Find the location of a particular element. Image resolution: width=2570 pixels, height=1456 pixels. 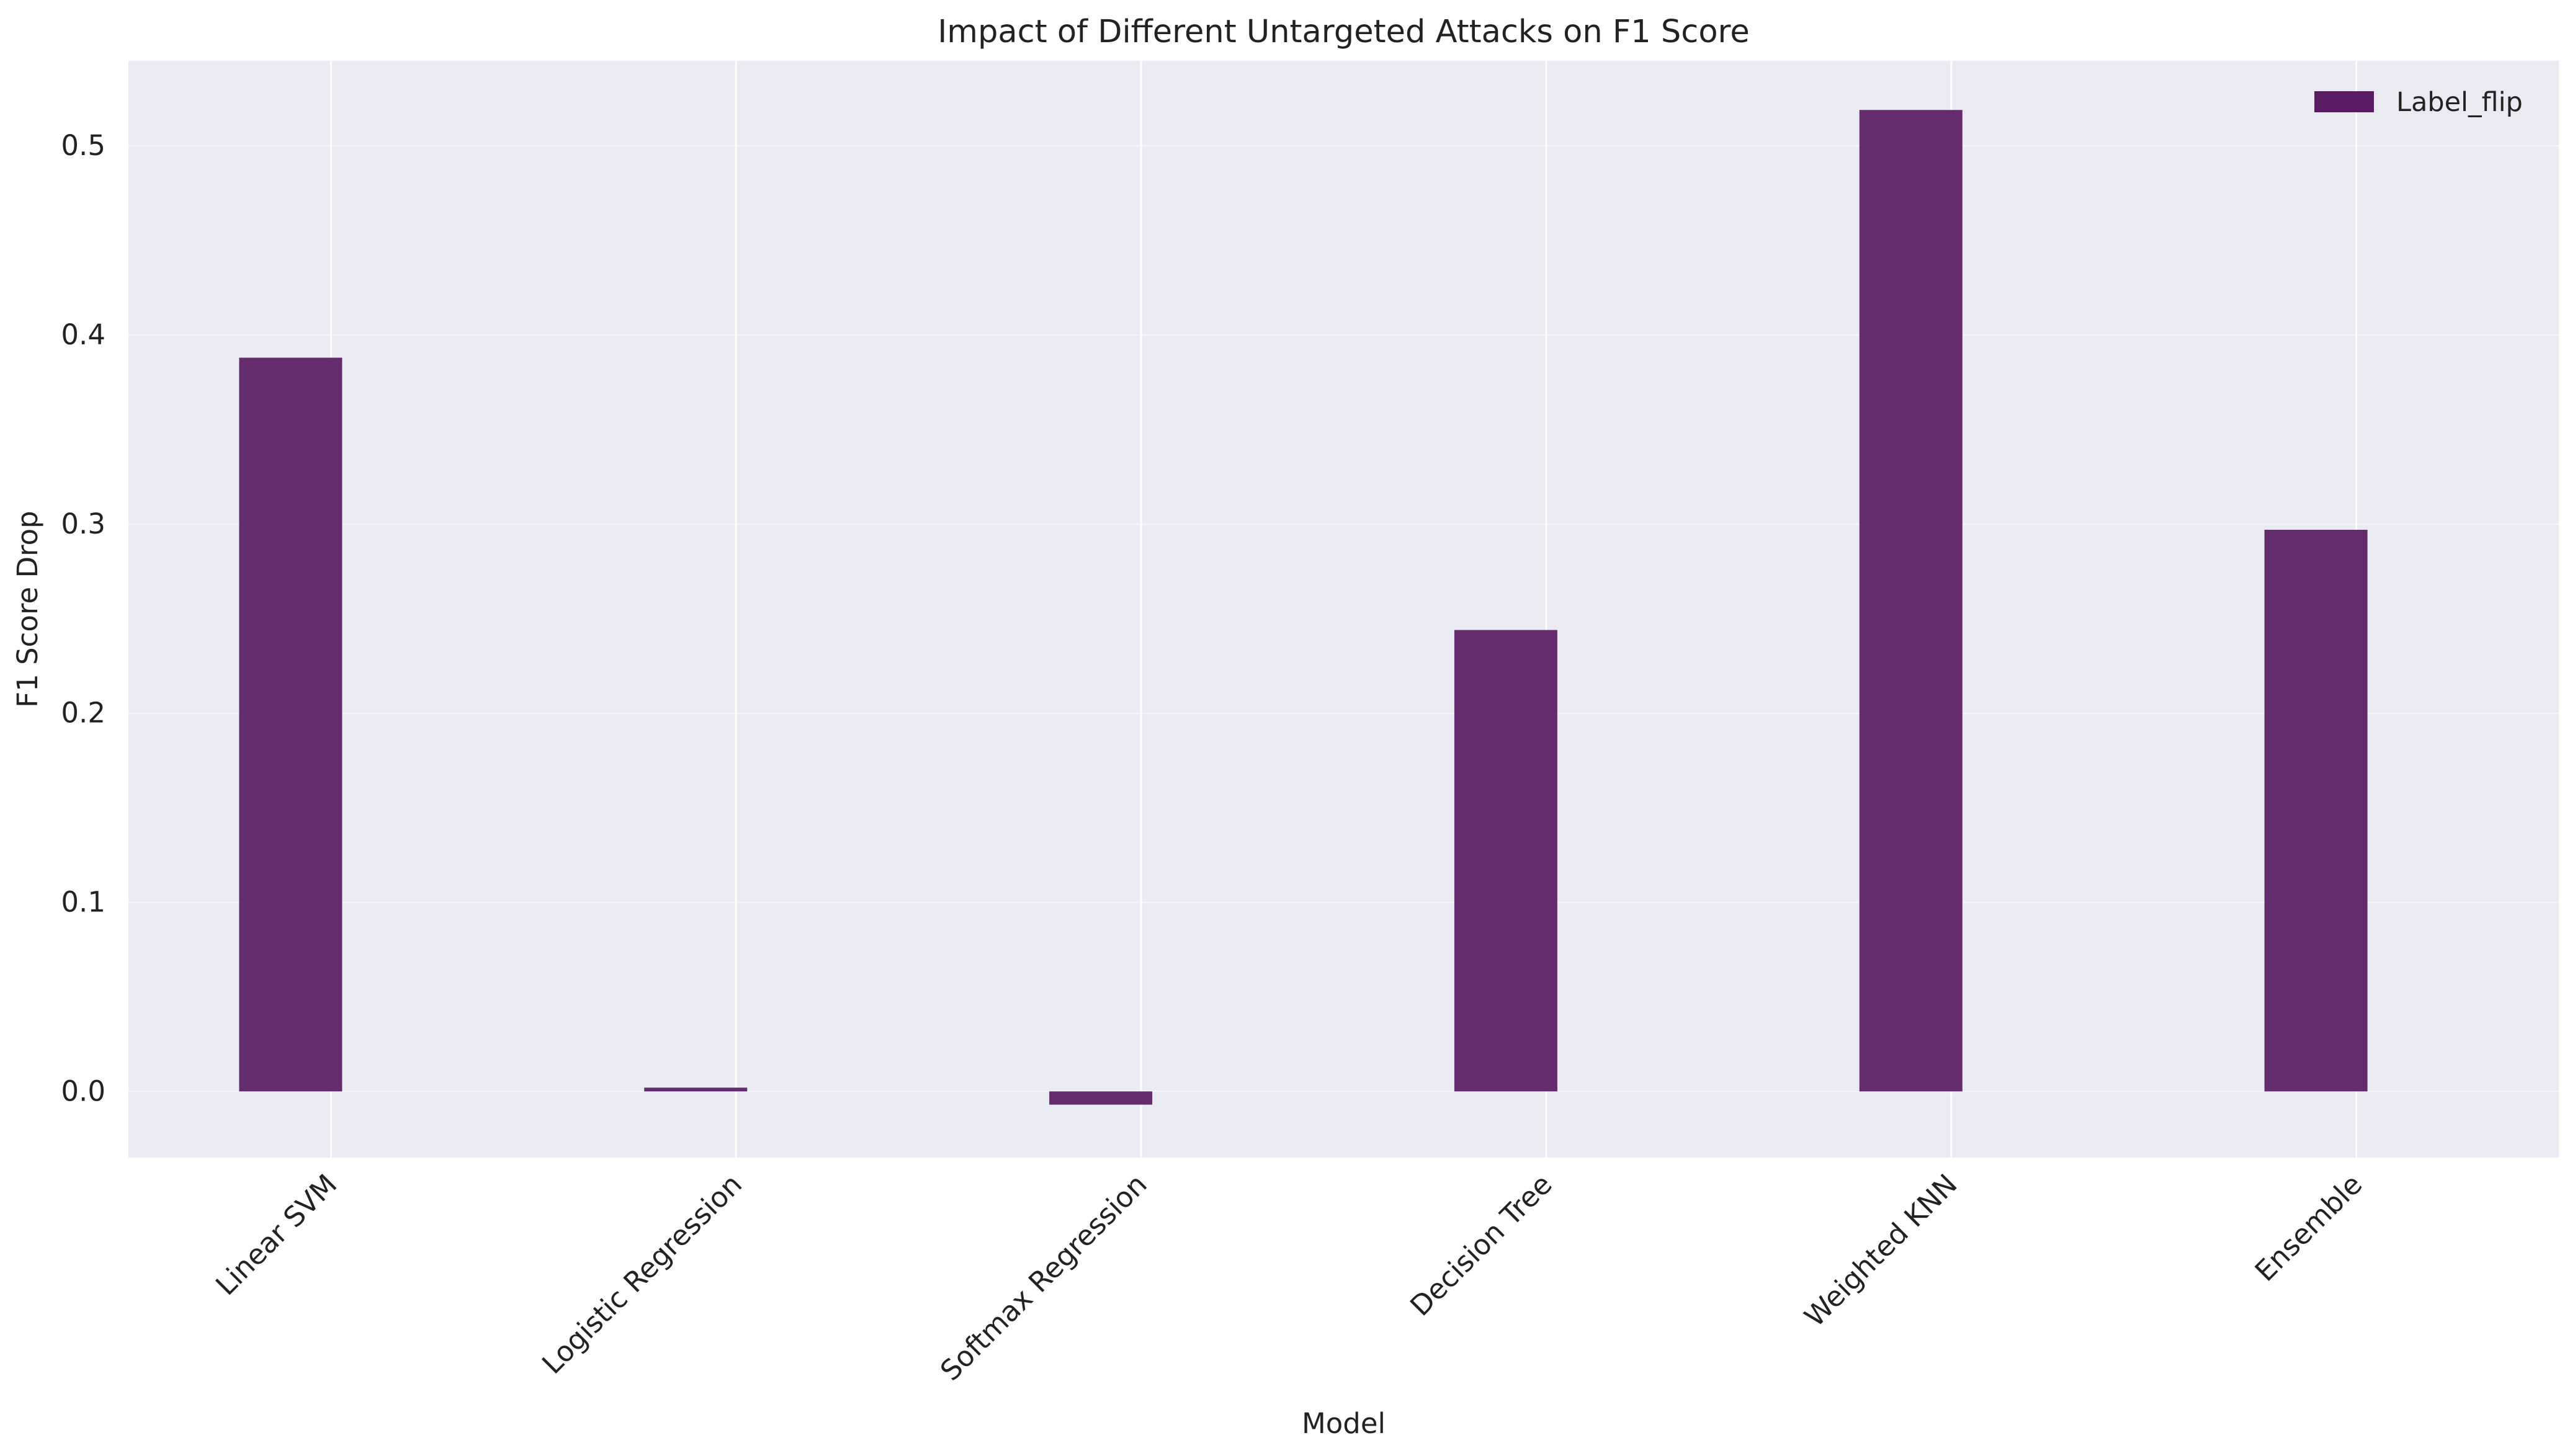

legend-swatch is located at coordinates (2344, 101).